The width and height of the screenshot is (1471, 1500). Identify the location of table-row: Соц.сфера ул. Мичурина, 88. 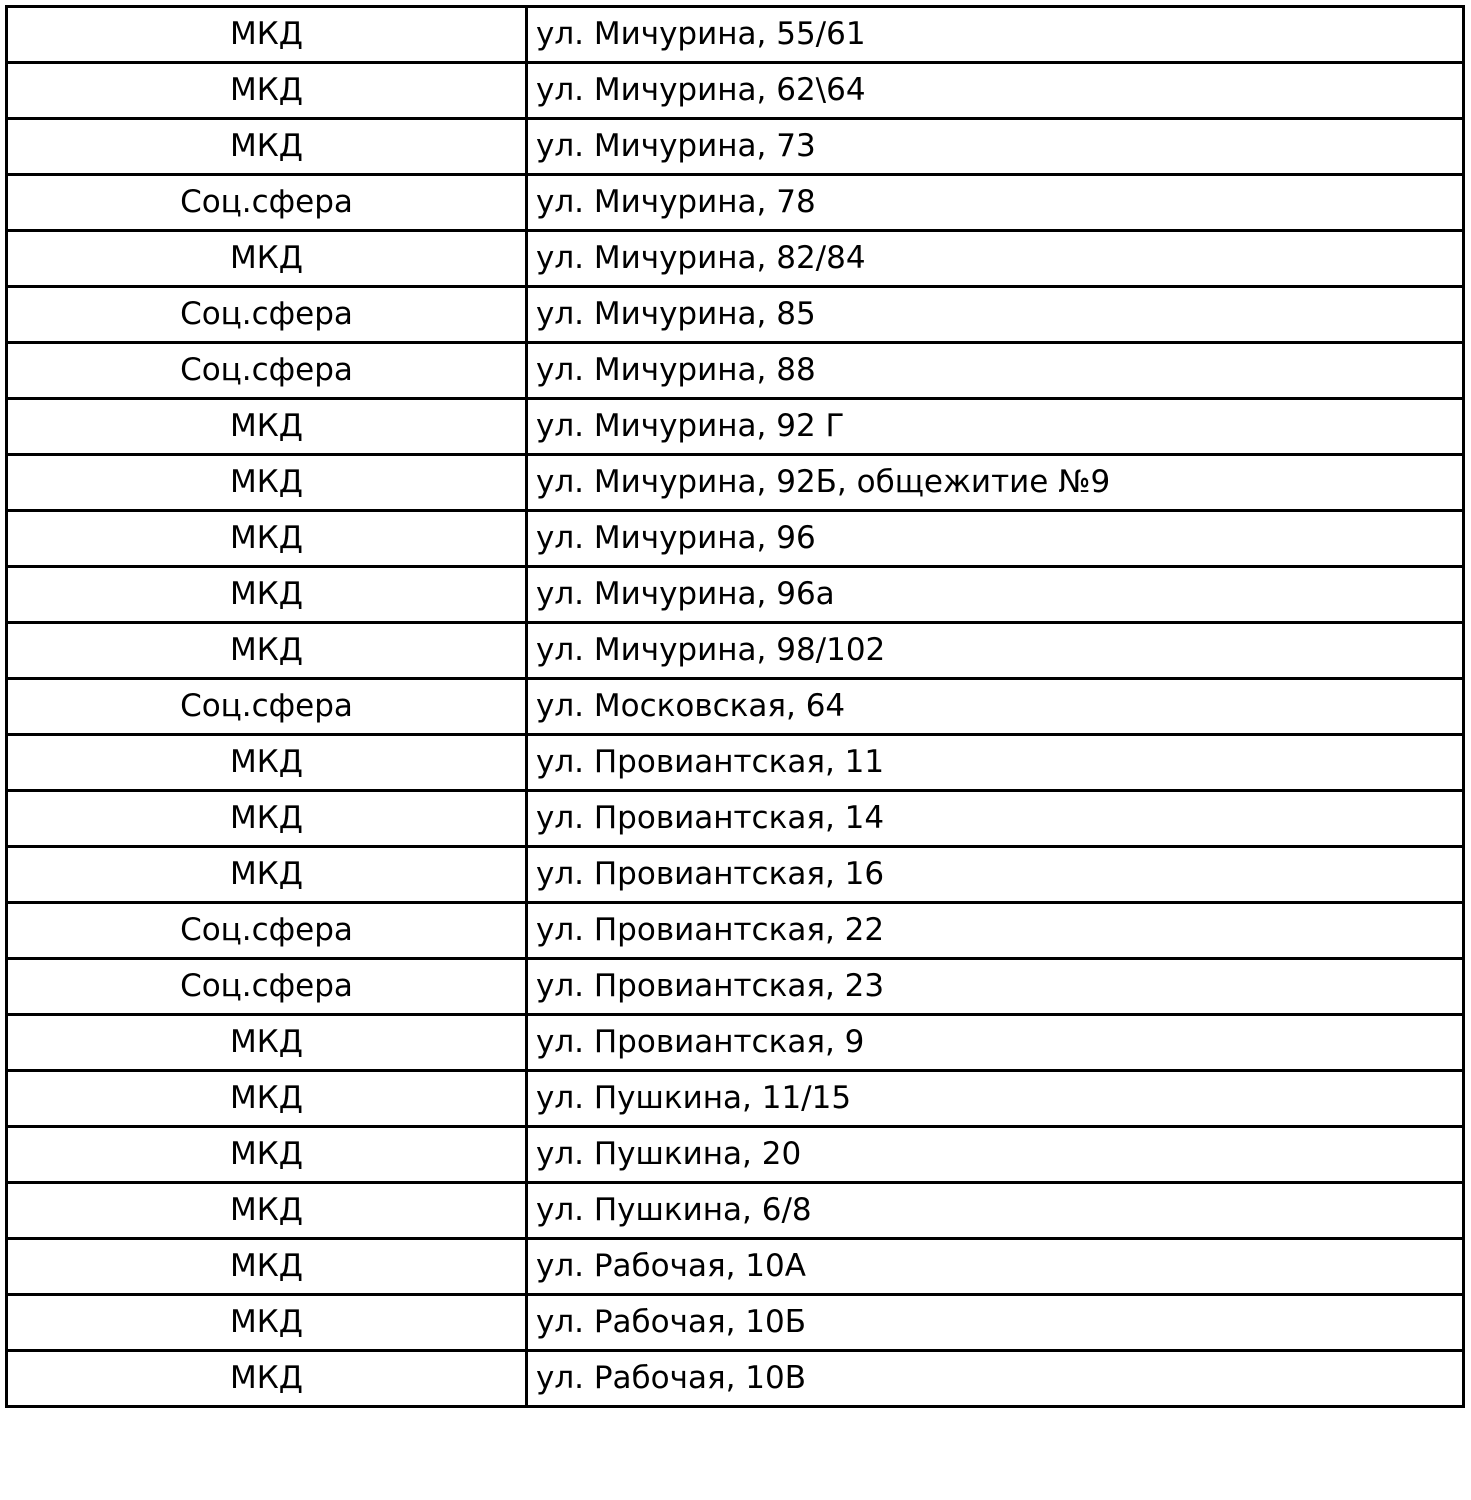
(735, 370).